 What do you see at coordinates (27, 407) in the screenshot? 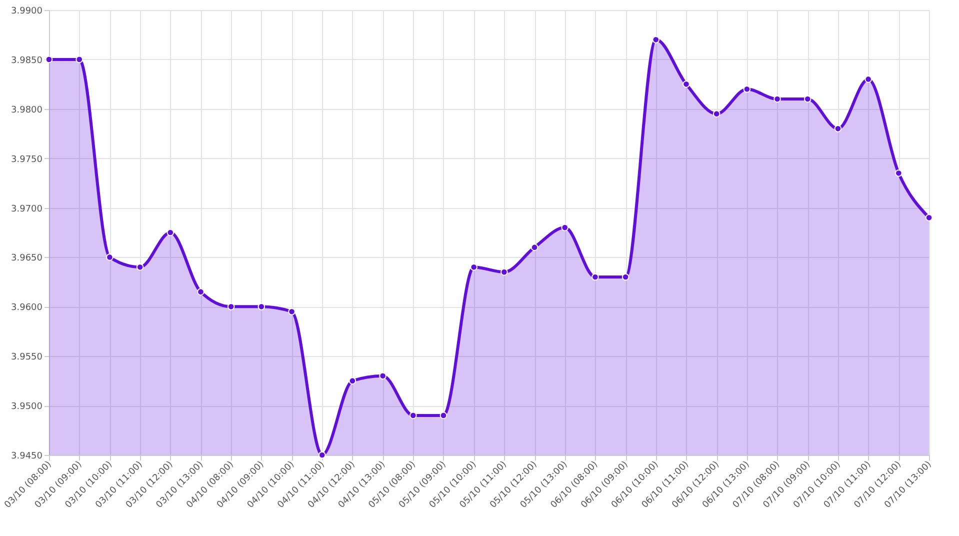
I see `y-tick-label: 3.9500` at bounding box center [27, 407].